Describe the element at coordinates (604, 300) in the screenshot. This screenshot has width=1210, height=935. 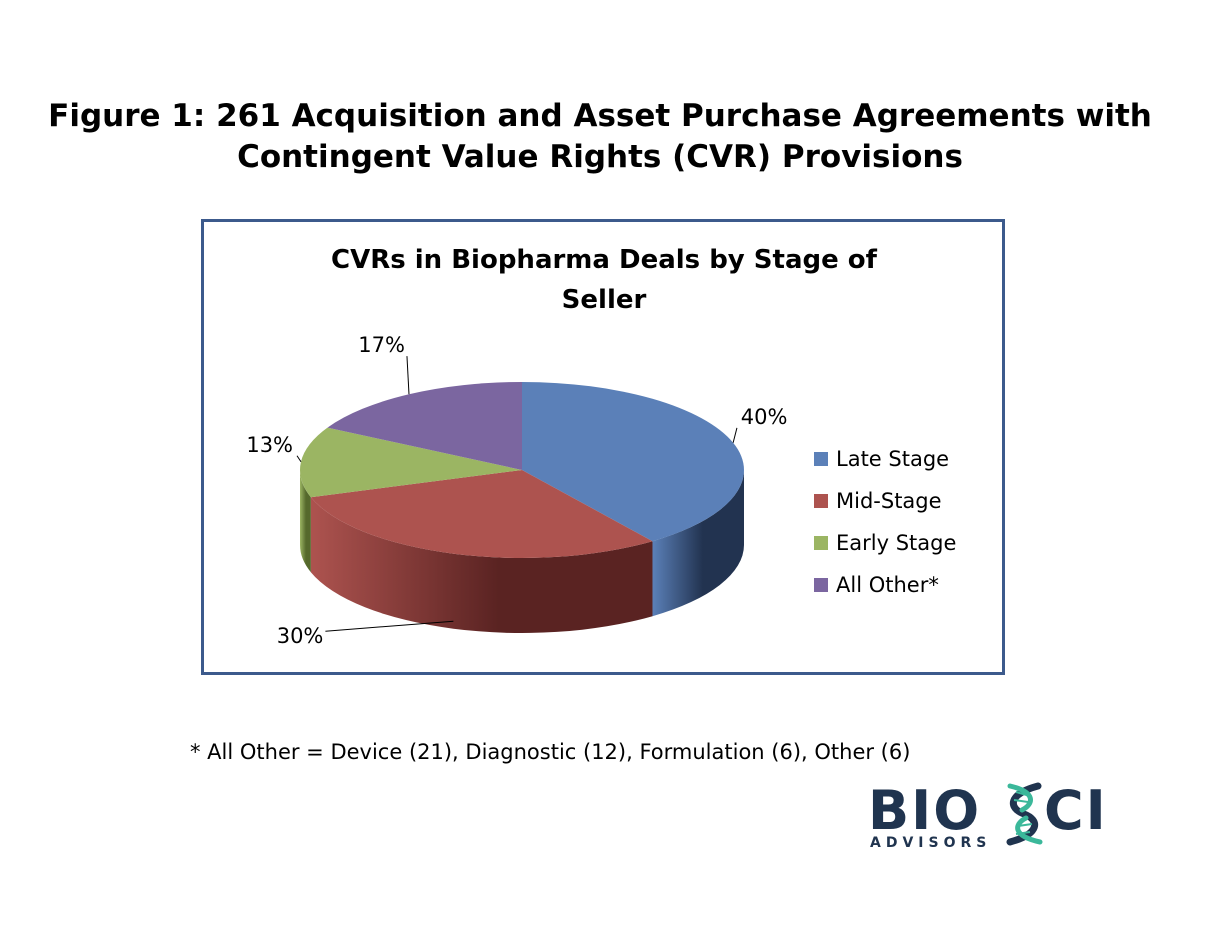
I see `chart-title-line2: Seller` at that location.